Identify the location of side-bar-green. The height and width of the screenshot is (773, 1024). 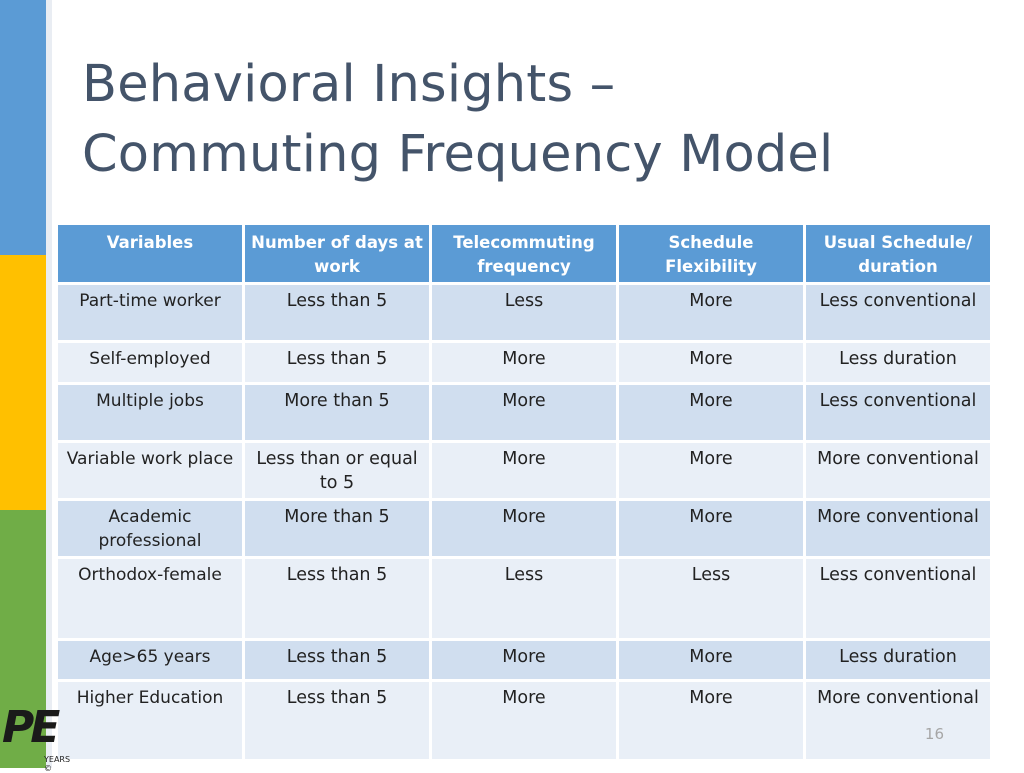
(23, 639).